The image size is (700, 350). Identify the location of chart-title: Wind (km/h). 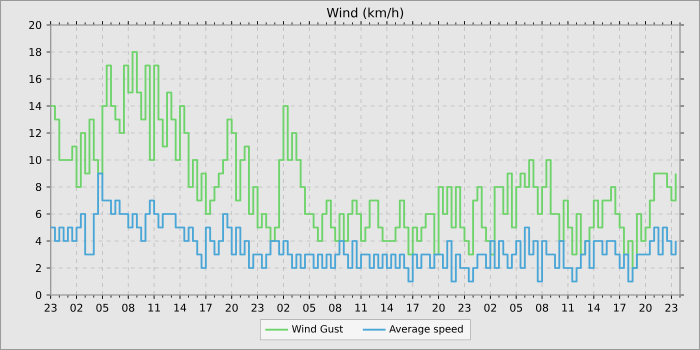
(365, 13).